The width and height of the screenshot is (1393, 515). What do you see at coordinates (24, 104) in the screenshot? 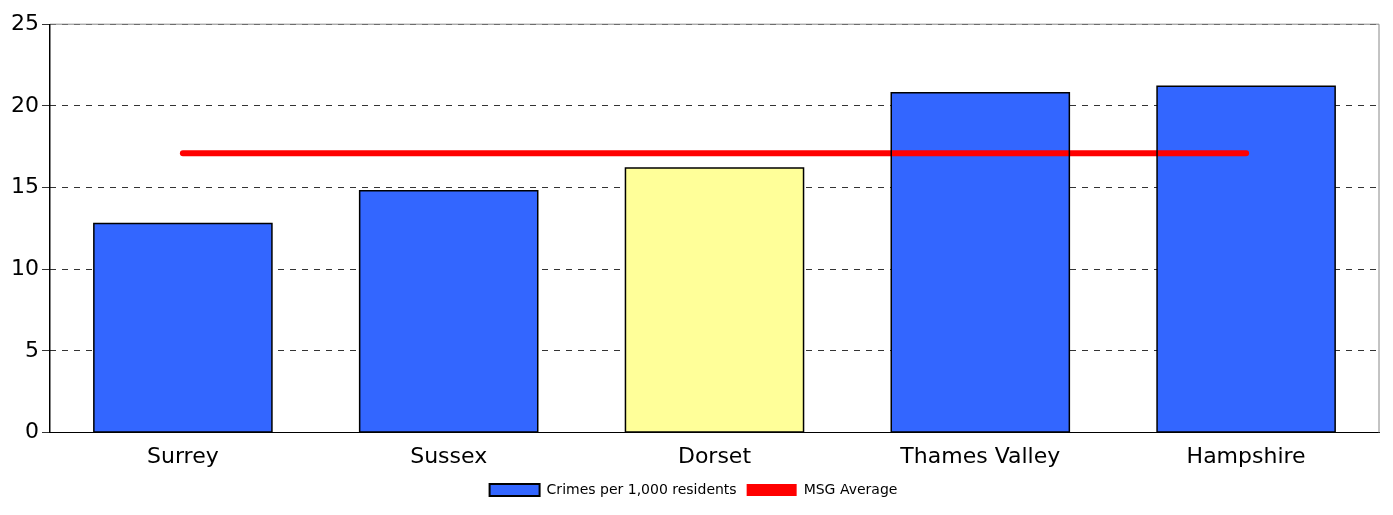
I see `y-tick-label: 20` at bounding box center [24, 104].